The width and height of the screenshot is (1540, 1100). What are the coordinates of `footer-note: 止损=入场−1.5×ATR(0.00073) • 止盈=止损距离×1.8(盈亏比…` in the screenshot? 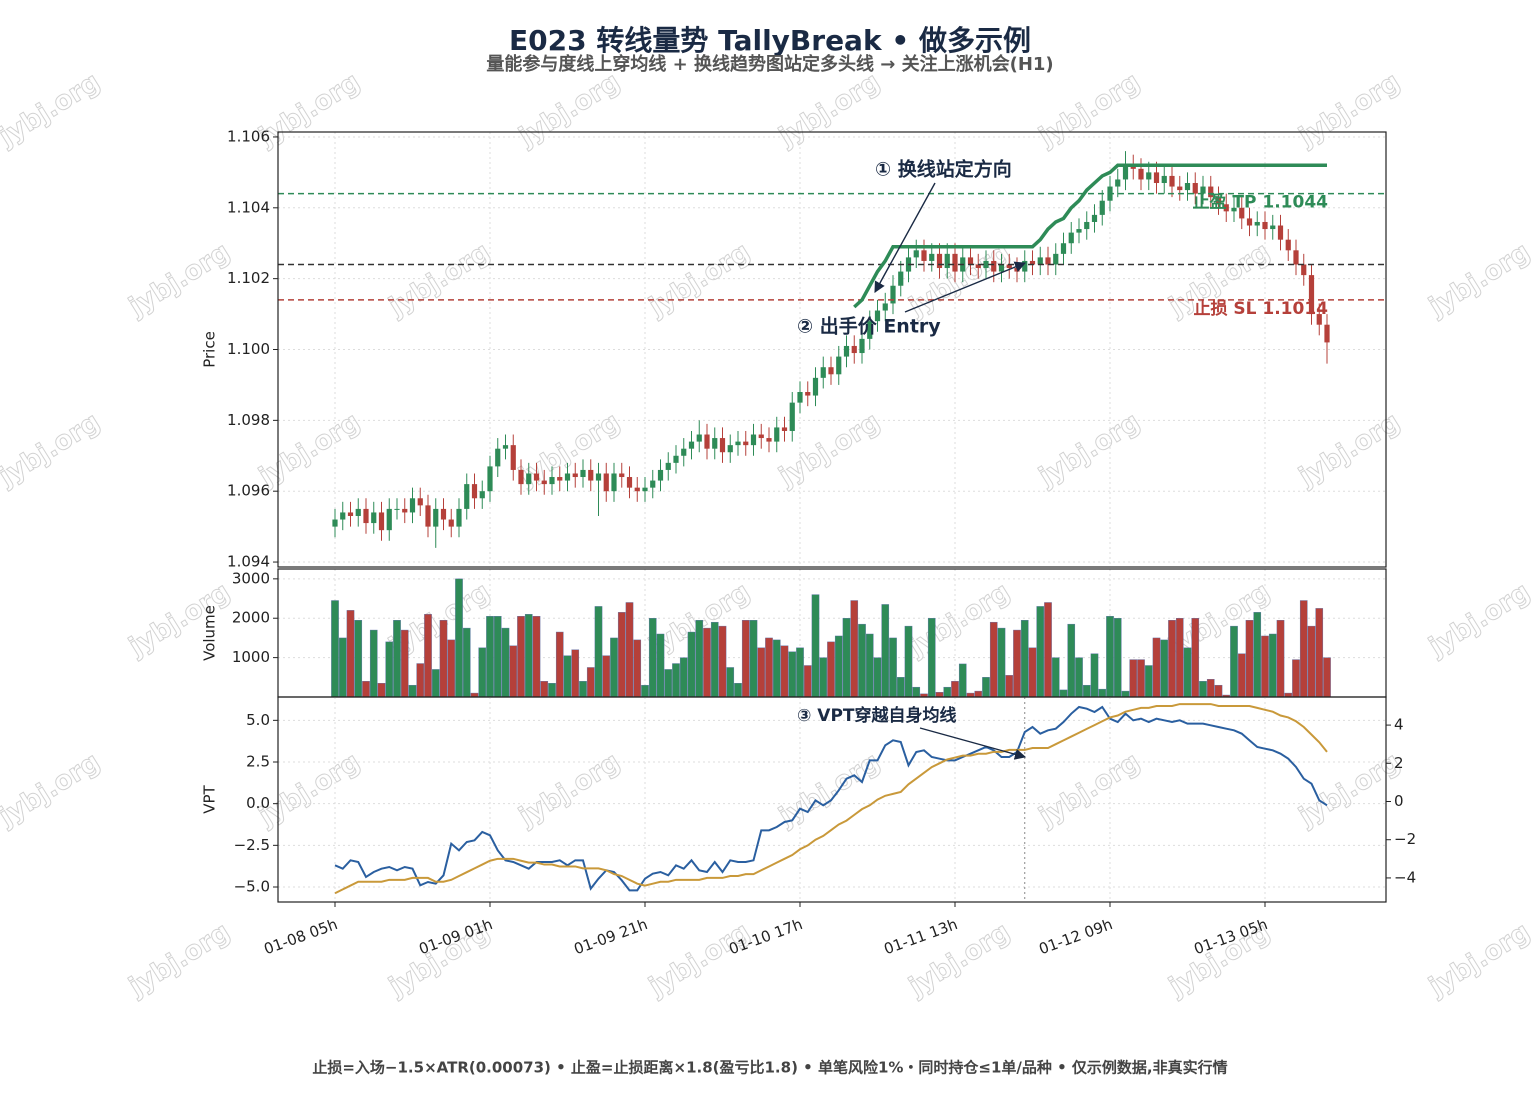 It's located at (769, 1068).